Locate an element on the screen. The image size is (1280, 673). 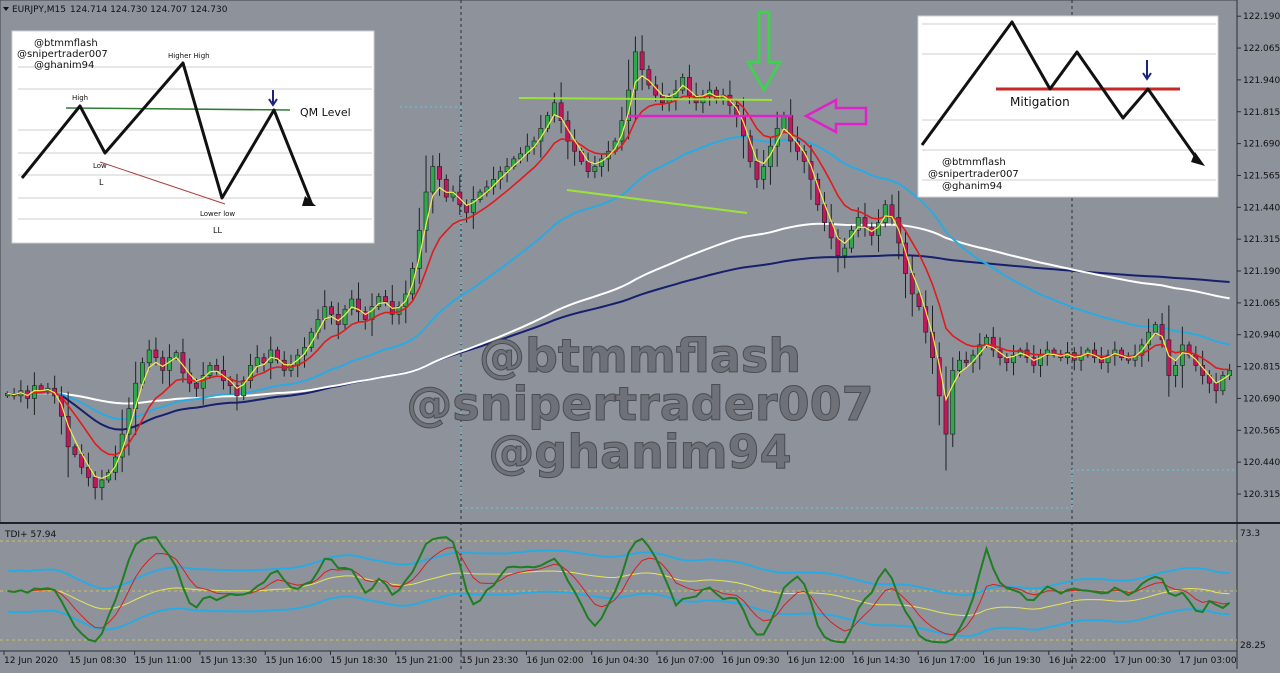
time-tick-label: 16 Jun 09:30 is located at coordinates (750, 661).